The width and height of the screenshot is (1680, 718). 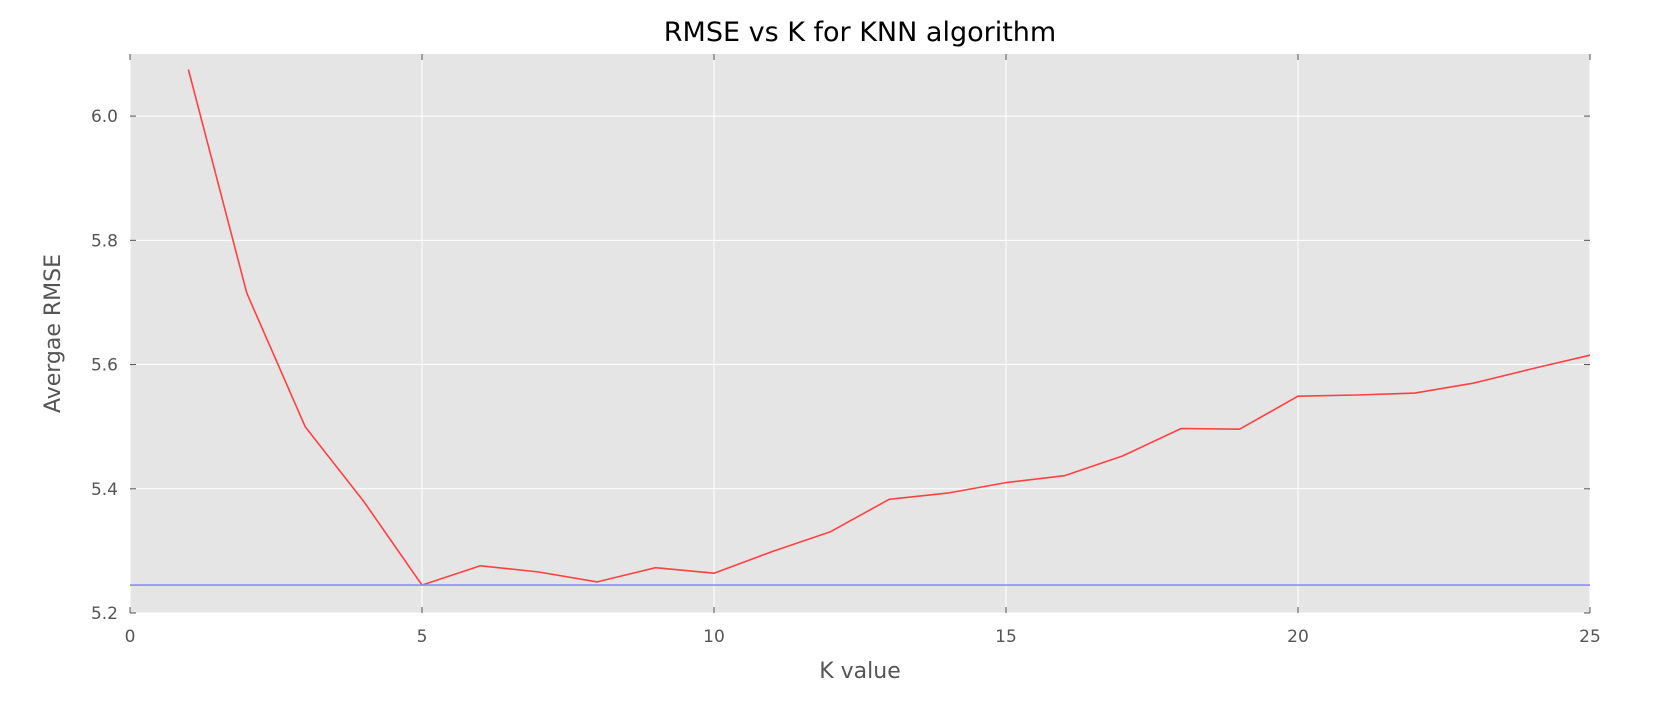 What do you see at coordinates (714, 637) in the screenshot?
I see `x-tick-label: 10` at bounding box center [714, 637].